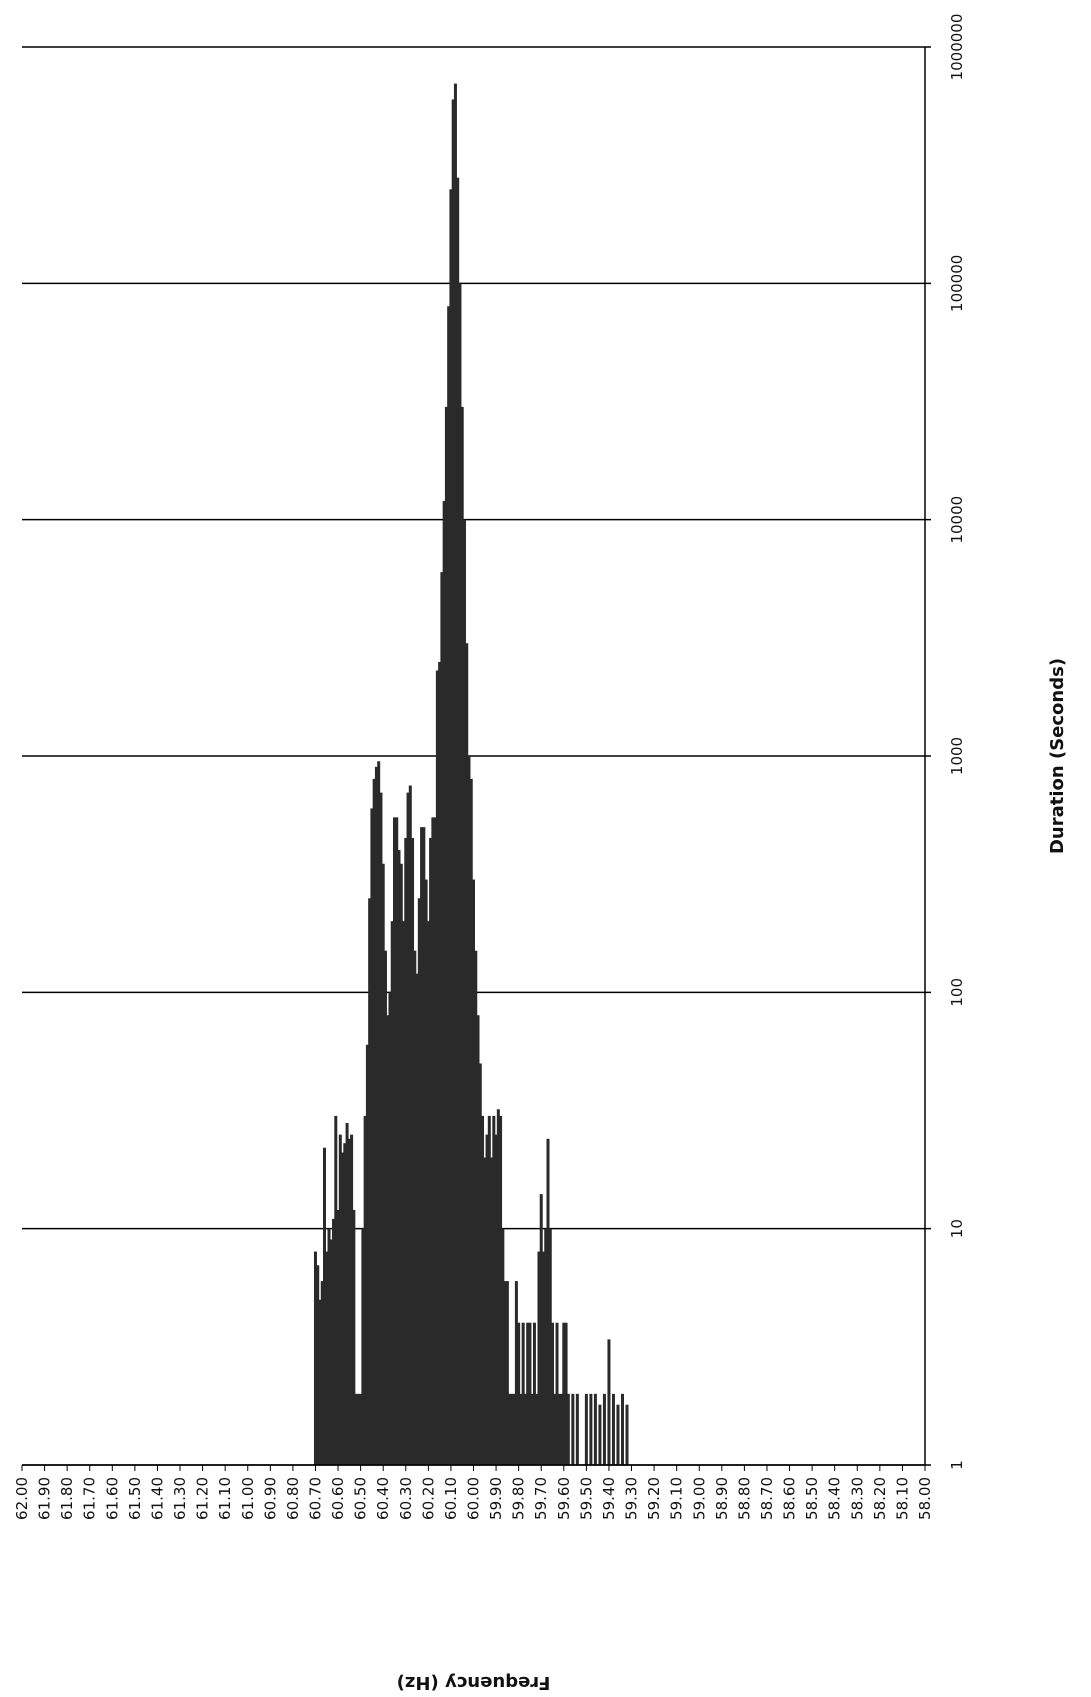 The height and width of the screenshot is (1697, 1091). I want to click on frequency-tick-label: 60.80, so click(293, 1498).